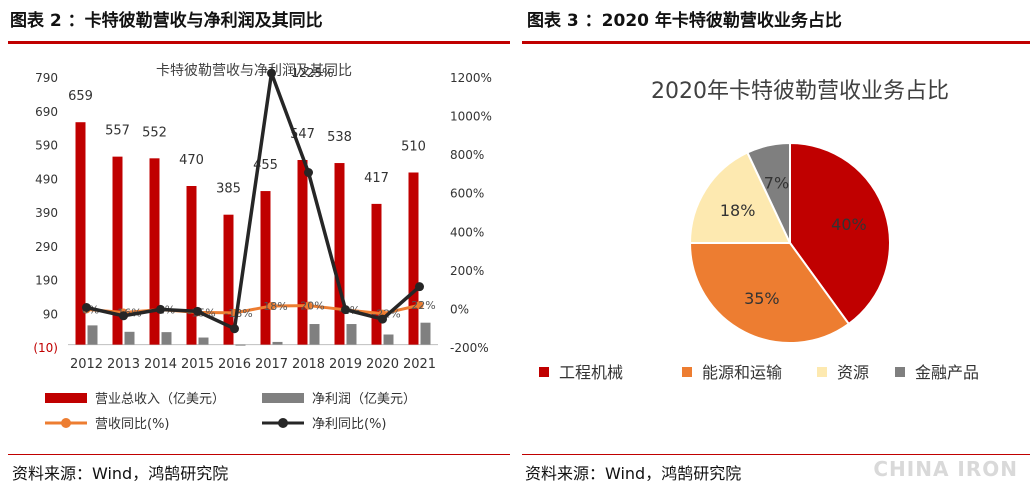 This screenshot has height=489, width=1030. Describe the element at coordinates (776, 454) in the screenshot. I see `right-bottom-rule` at that location.